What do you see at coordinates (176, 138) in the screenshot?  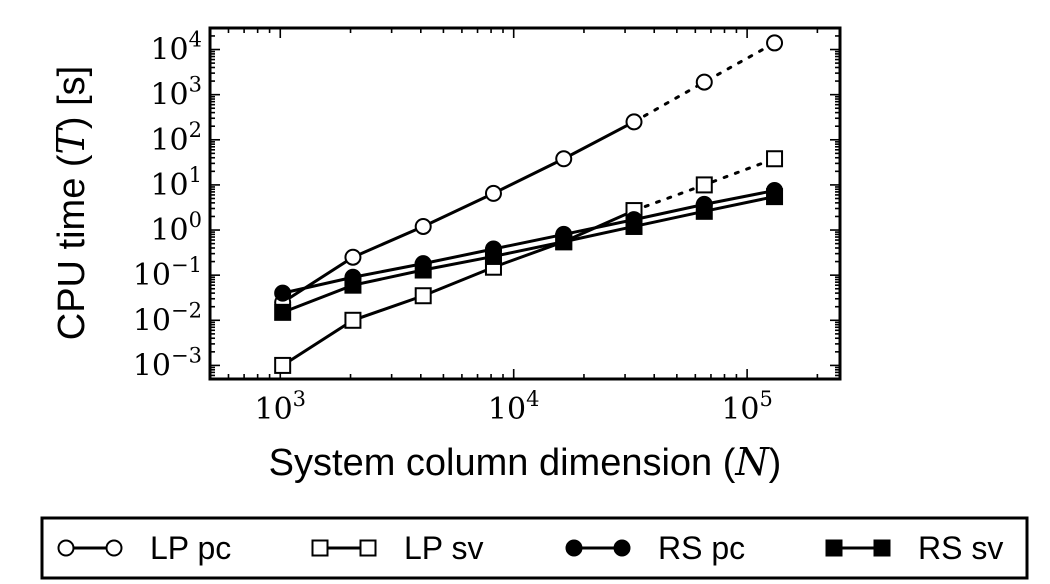 I see `y-tick-label: 10²` at bounding box center [176, 138].